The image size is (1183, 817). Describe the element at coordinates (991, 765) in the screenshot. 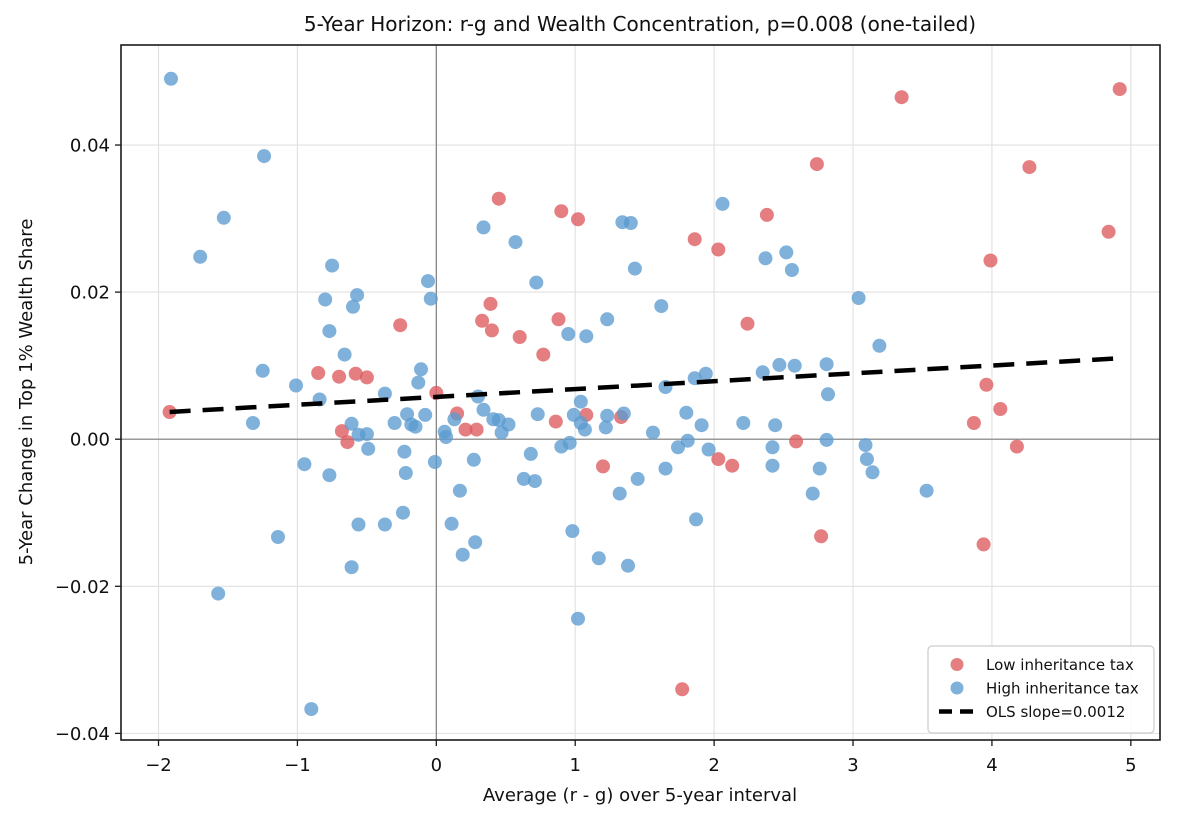

I see `x-tick-label: 4` at that location.